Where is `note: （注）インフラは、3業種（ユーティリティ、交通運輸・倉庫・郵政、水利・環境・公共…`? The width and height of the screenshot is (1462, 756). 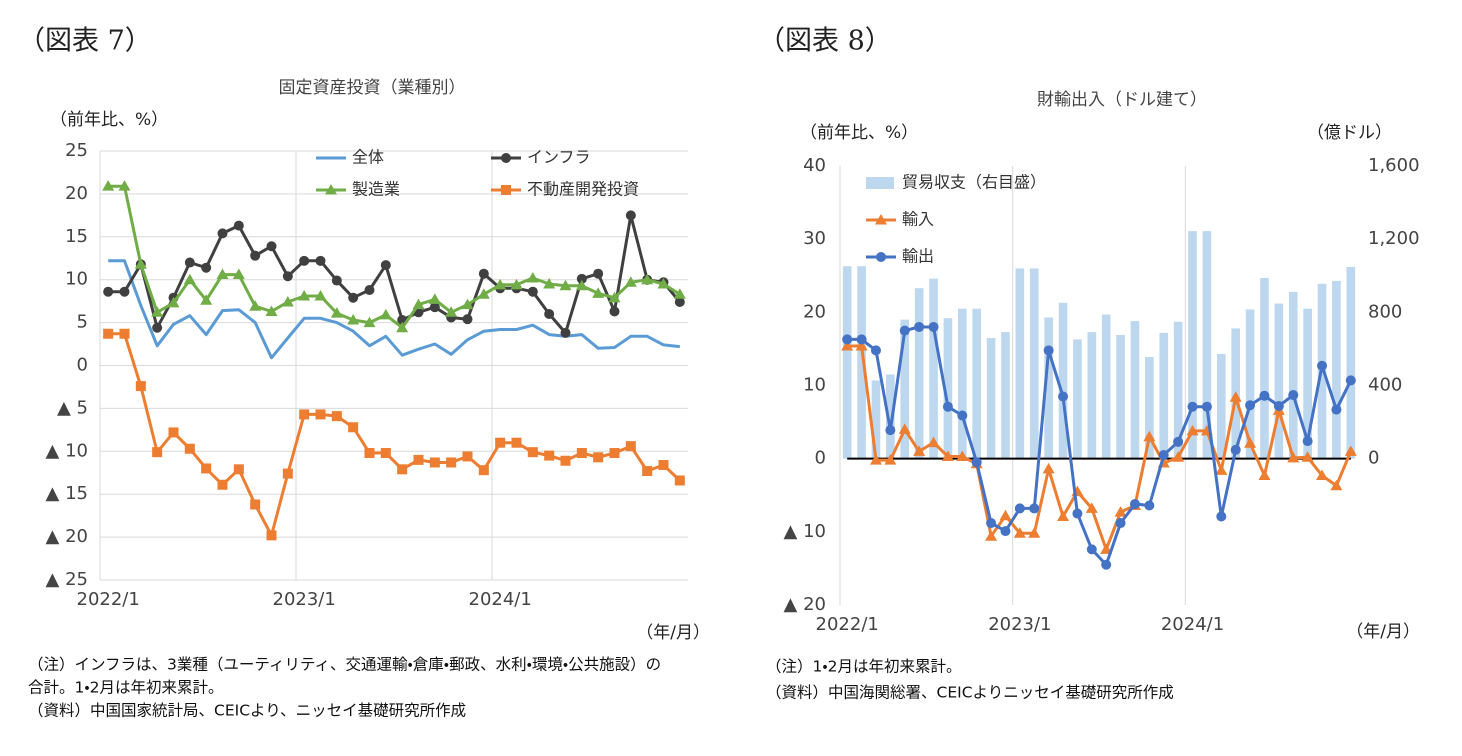
note: （注）インフラは、3業種（ユーティリティ、交通運輸・倉庫・郵政、水利・環境・公共… is located at coordinates (344, 665).